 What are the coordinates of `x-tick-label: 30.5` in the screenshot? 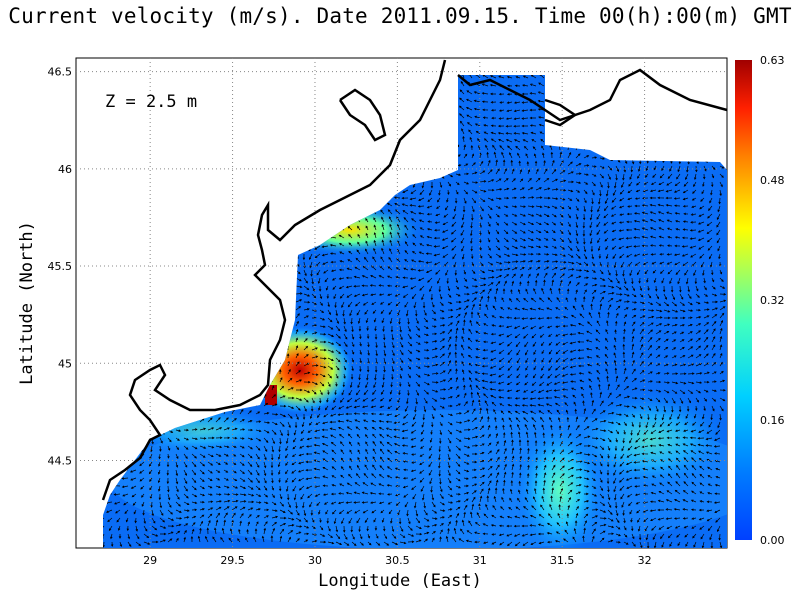 It's located at (397, 560).